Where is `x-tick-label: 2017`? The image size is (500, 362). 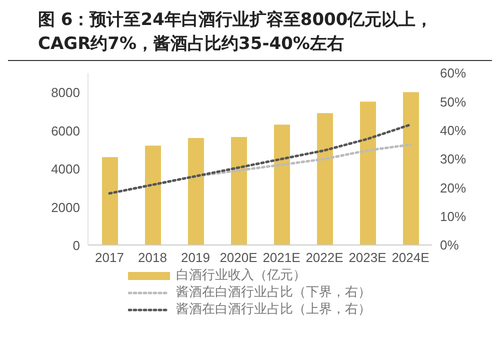 x-tick-label: 2017 is located at coordinates (109, 258).